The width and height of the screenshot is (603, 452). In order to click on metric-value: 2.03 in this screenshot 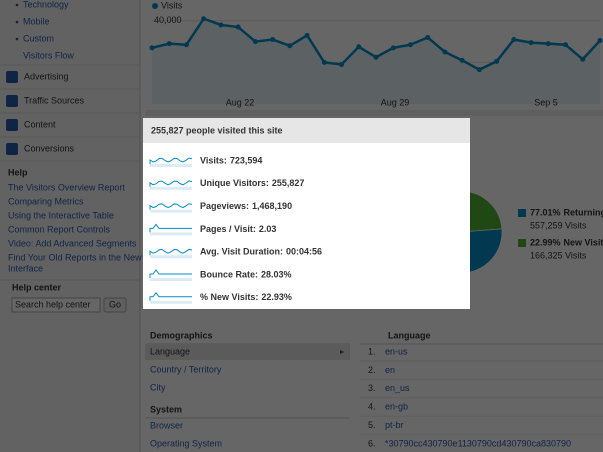, I will do `click(268, 229)`.